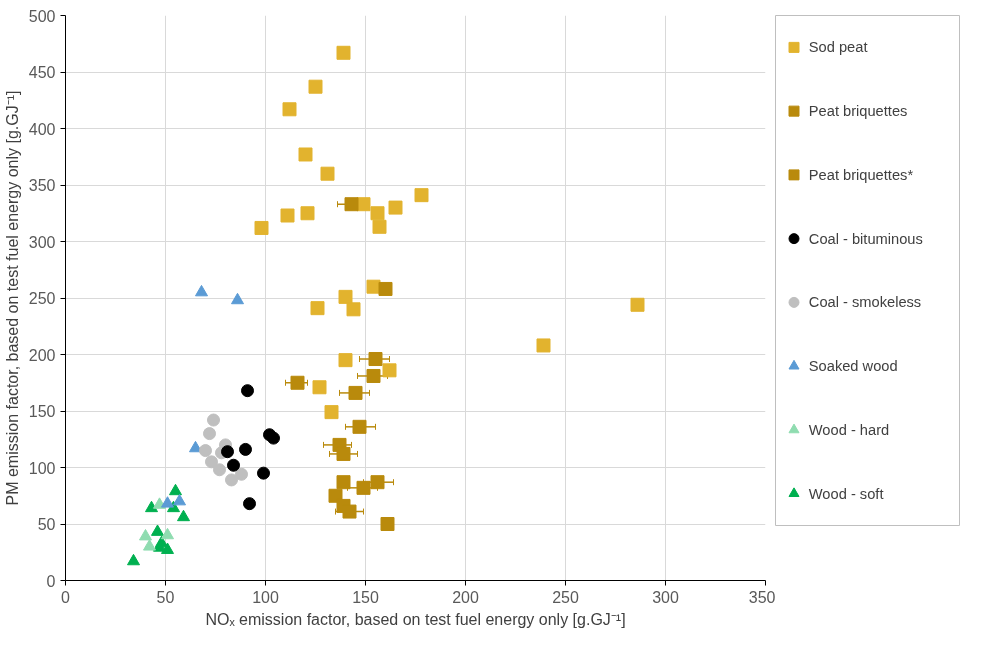 The height and width of the screenshot is (666, 1003). I want to click on legend-label: Wood - hard, so click(849, 429).